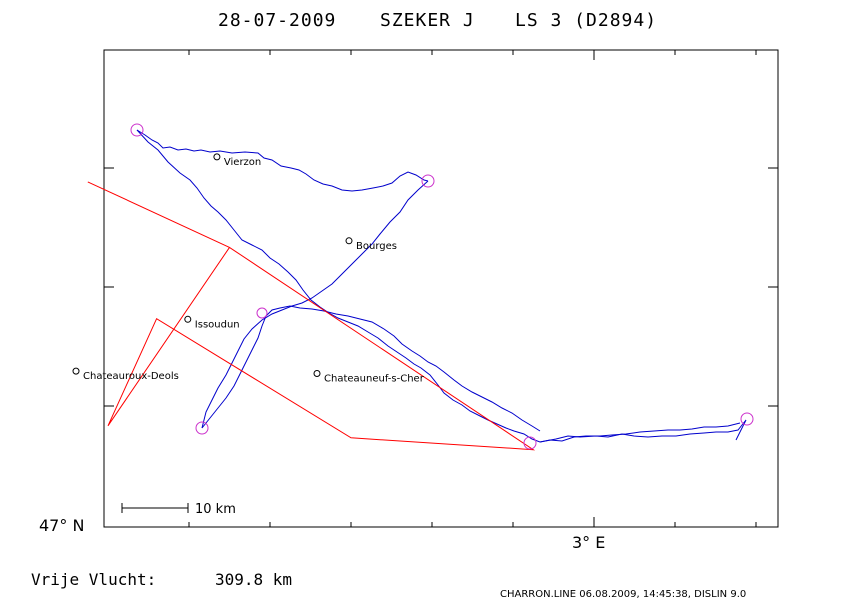 The image size is (853, 603). I want to click on latitude-label: 47° N, so click(61, 525).